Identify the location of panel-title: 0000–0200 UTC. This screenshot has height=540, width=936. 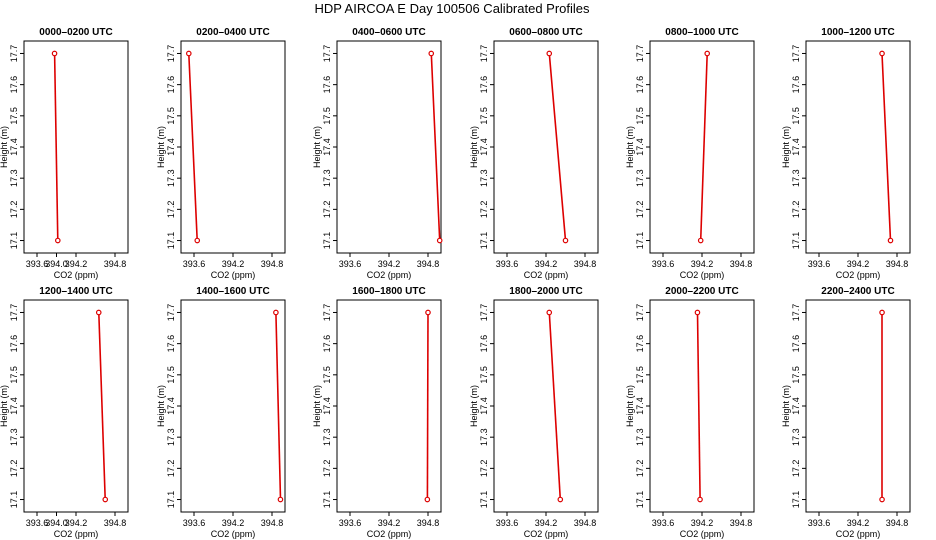
(75, 32).